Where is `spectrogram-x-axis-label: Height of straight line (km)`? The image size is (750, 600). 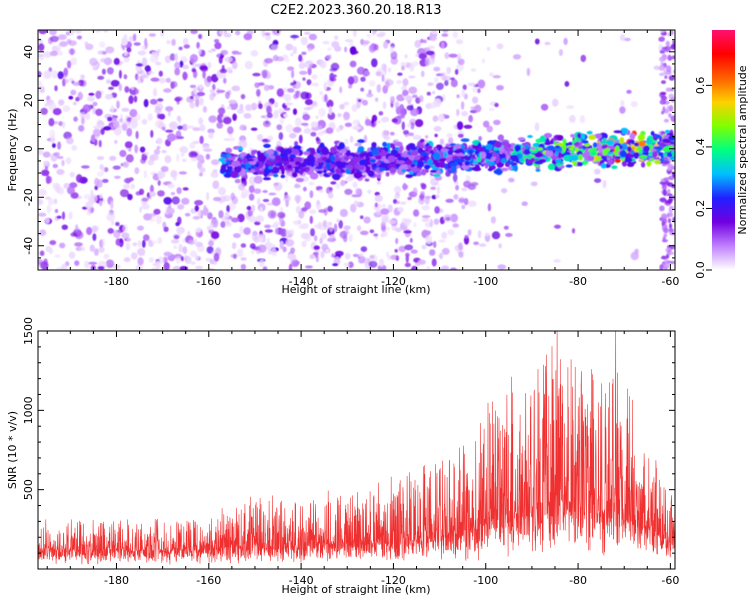 spectrogram-x-axis-label: Height of straight line (km) is located at coordinates (355, 289).